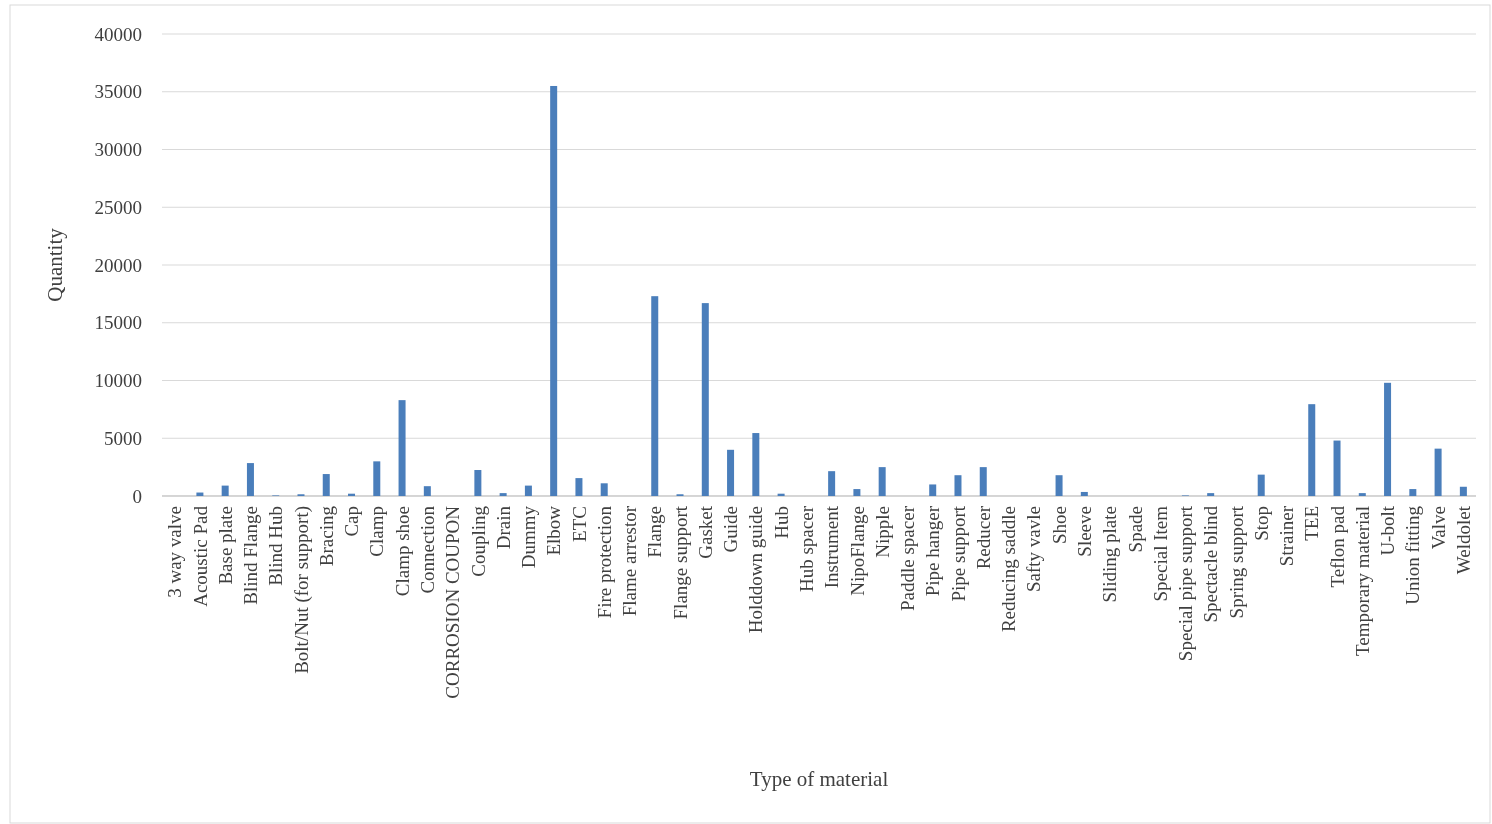  Describe the element at coordinates (983, 537) in the screenshot. I see `x-tick-label: Reducer` at that location.